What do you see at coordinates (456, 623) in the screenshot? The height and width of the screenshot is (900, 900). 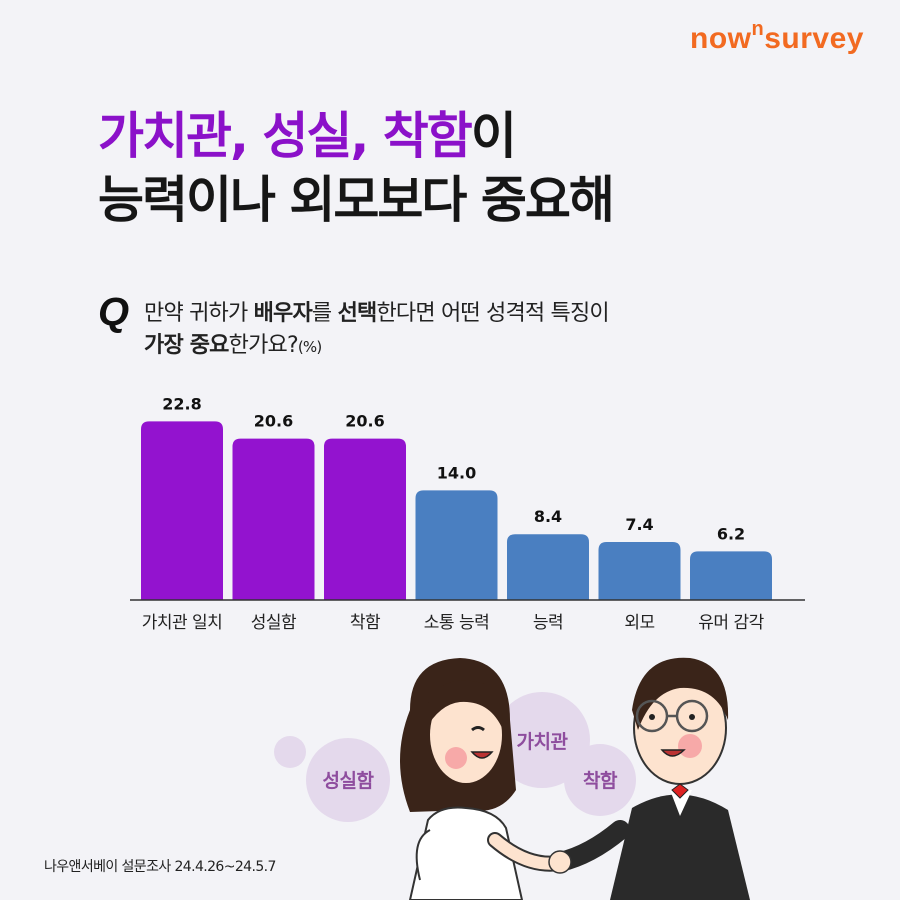 I see `x-tick-label: 소통 능력` at bounding box center [456, 623].